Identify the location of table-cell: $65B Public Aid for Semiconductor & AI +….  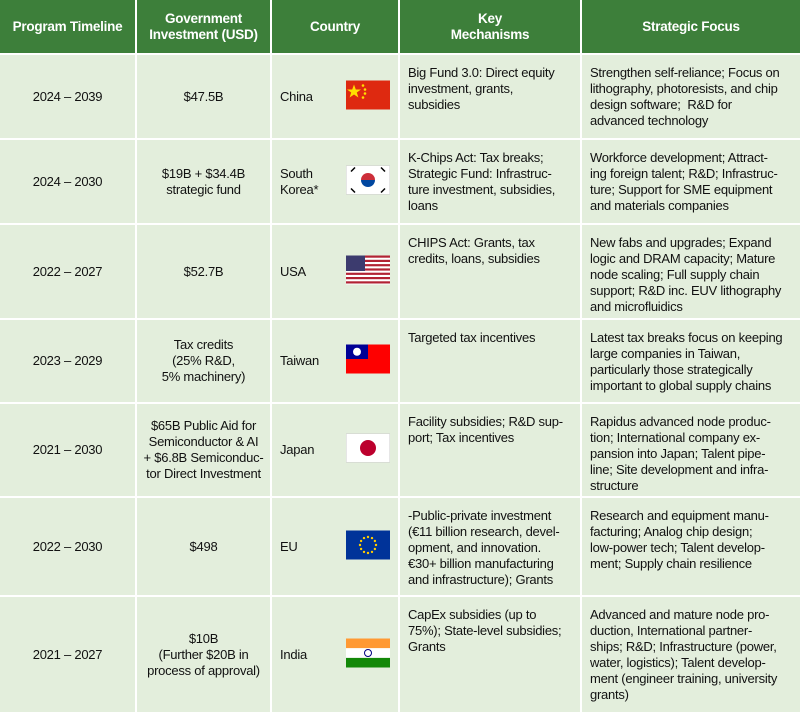
(204, 451).